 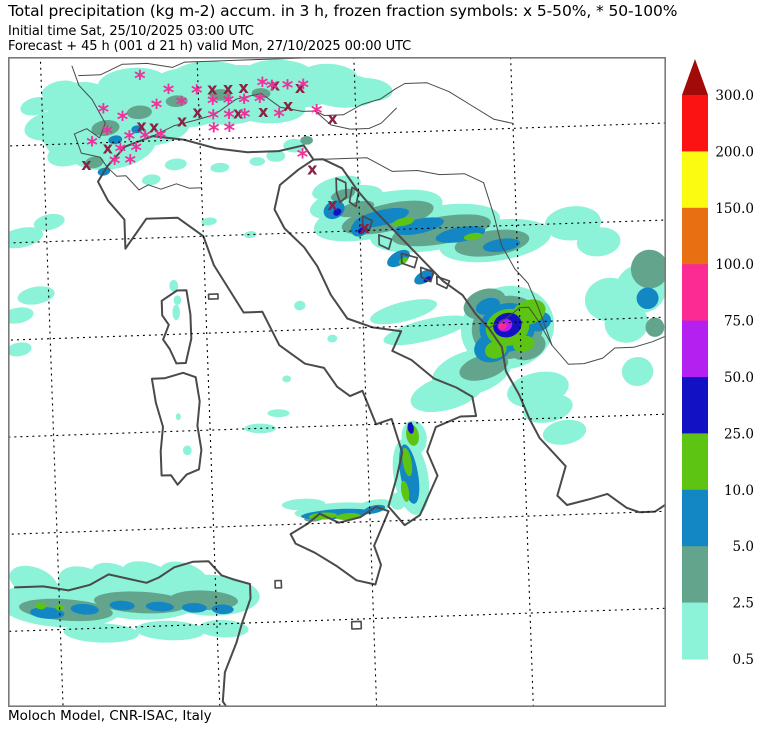 What do you see at coordinates (399, 170) in the screenshot?
I see `border-croatia` at bounding box center [399, 170].